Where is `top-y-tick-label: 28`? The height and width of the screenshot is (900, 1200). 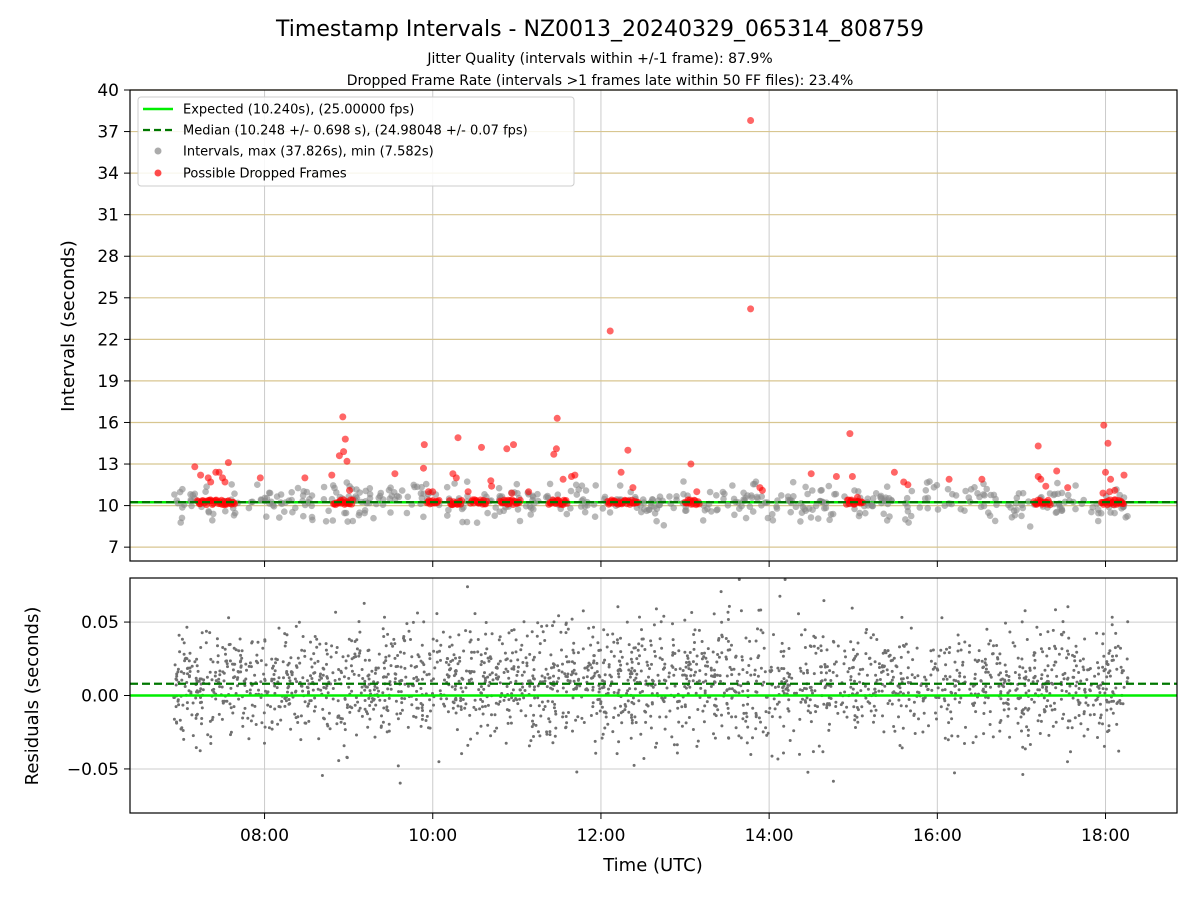
top-y-tick-label: 28 is located at coordinates (108, 257).